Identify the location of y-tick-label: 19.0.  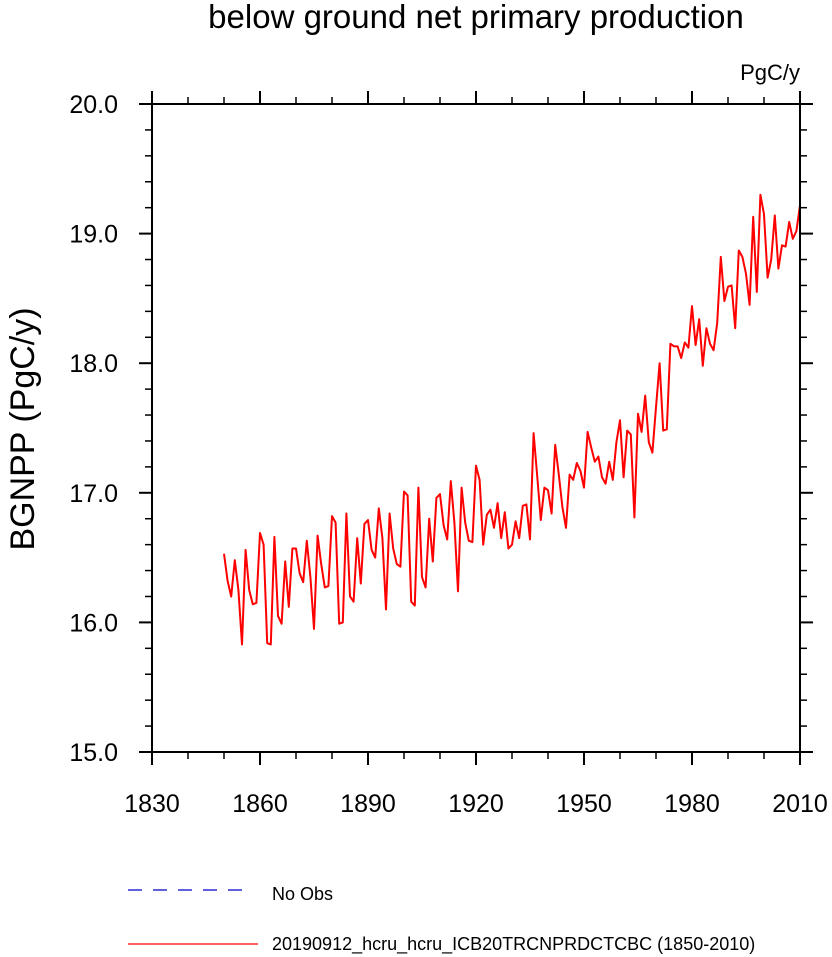
(93, 235).